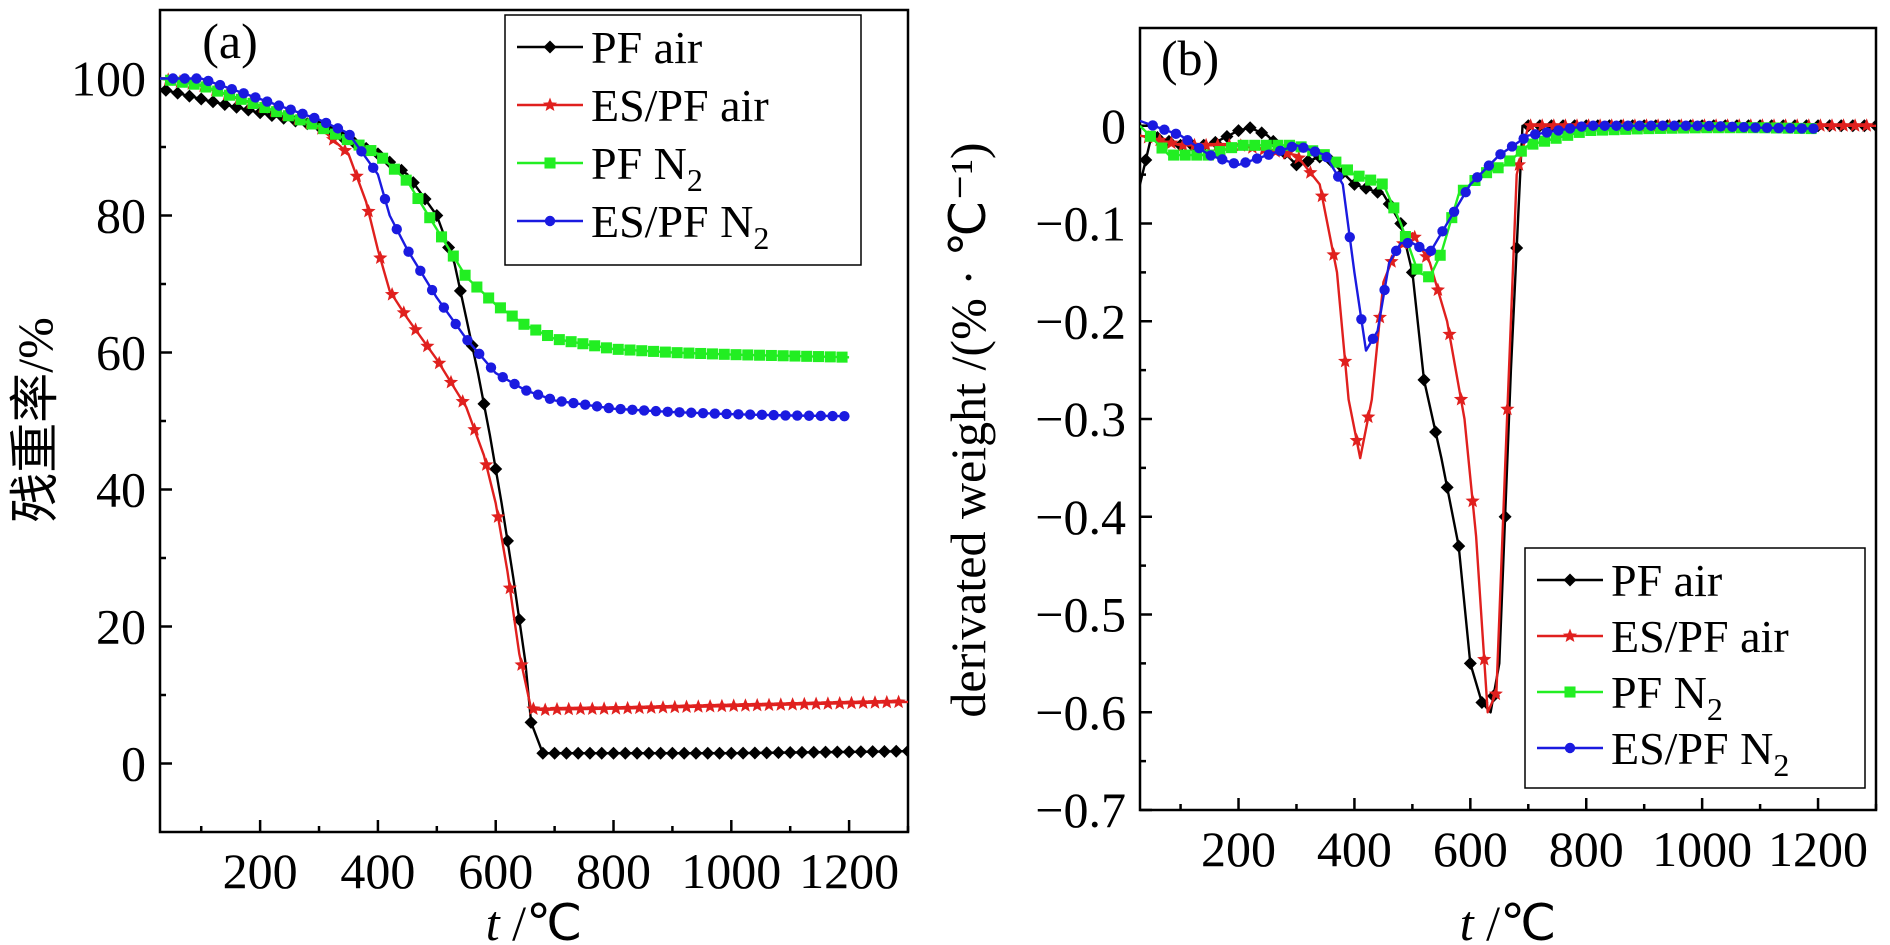  What do you see at coordinates (647, 168) in the screenshot?
I see `legend-entry: PF N2` at bounding box center [647, 168].